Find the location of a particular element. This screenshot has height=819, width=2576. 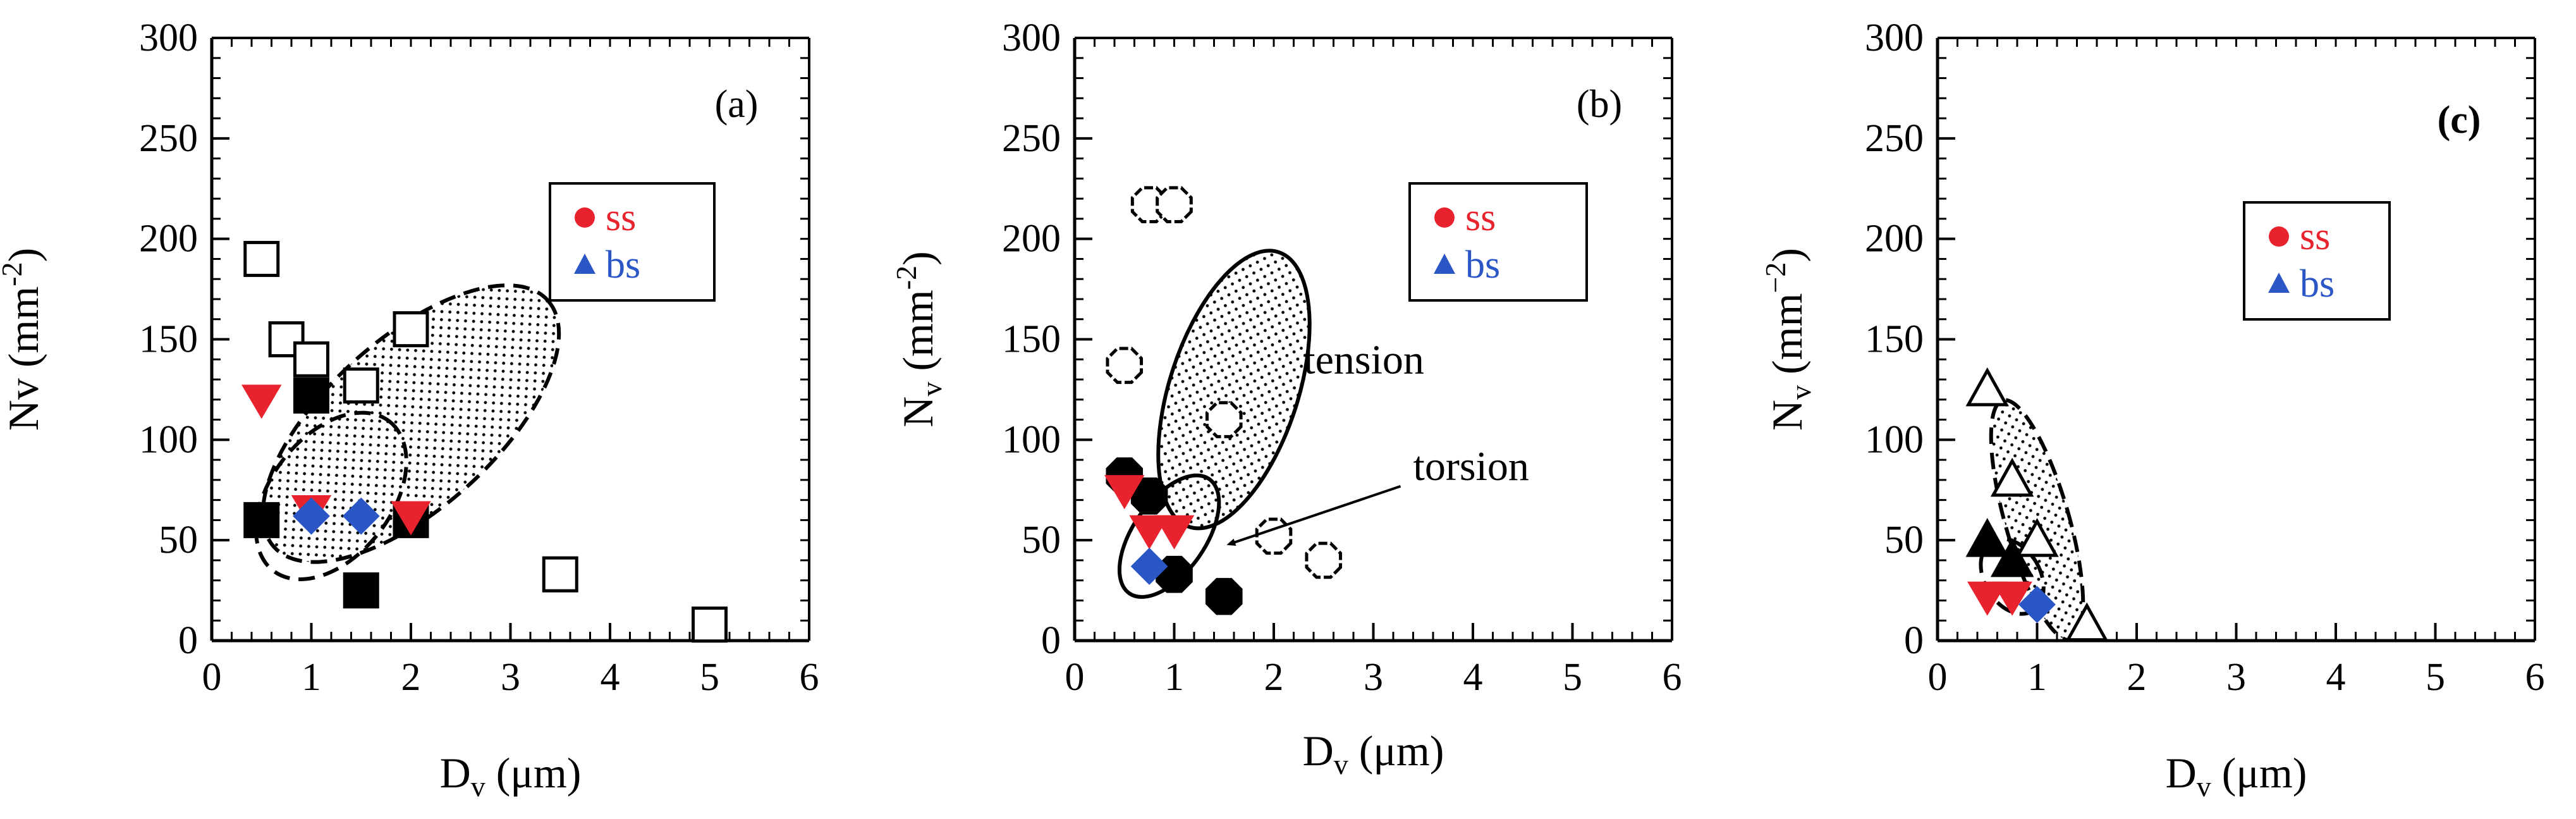

panel-label: (b) is located at coordinates (1599, 104).